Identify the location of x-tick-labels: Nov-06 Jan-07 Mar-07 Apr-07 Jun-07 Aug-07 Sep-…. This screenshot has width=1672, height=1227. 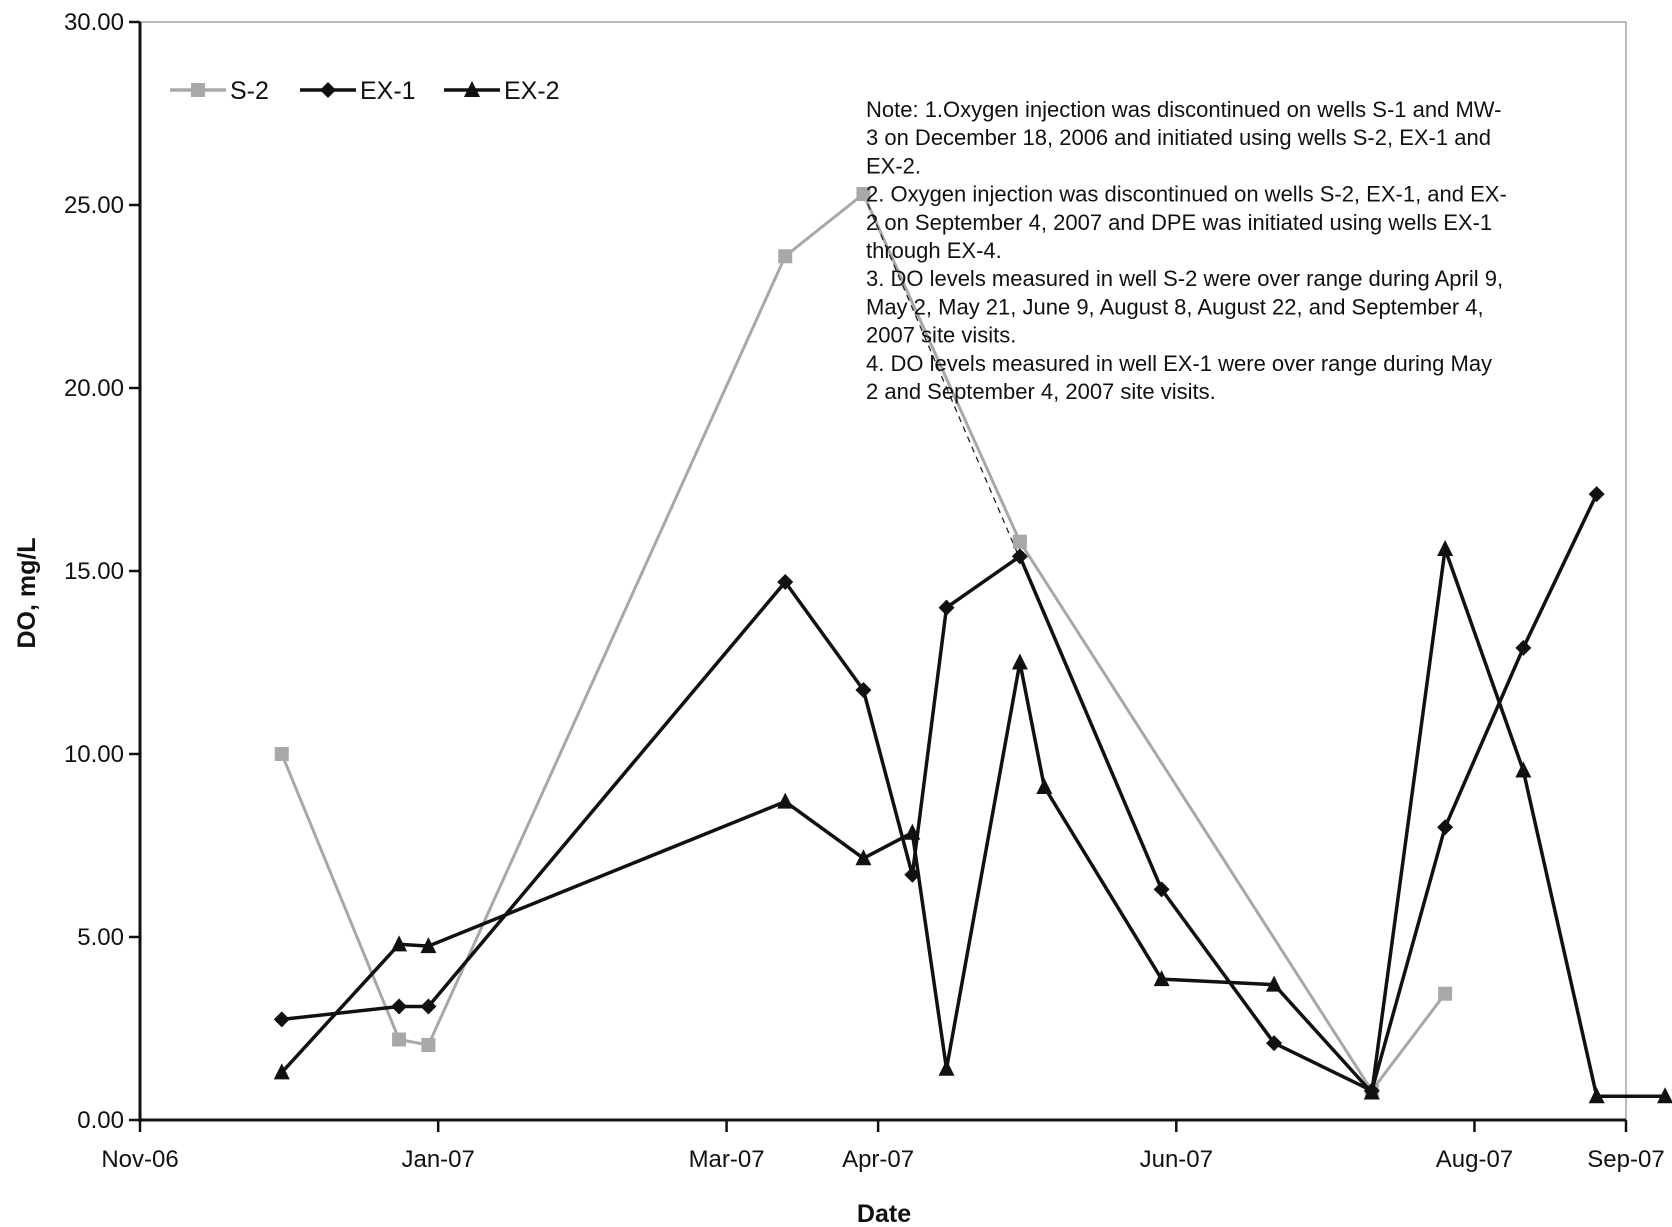
(882, 1159).